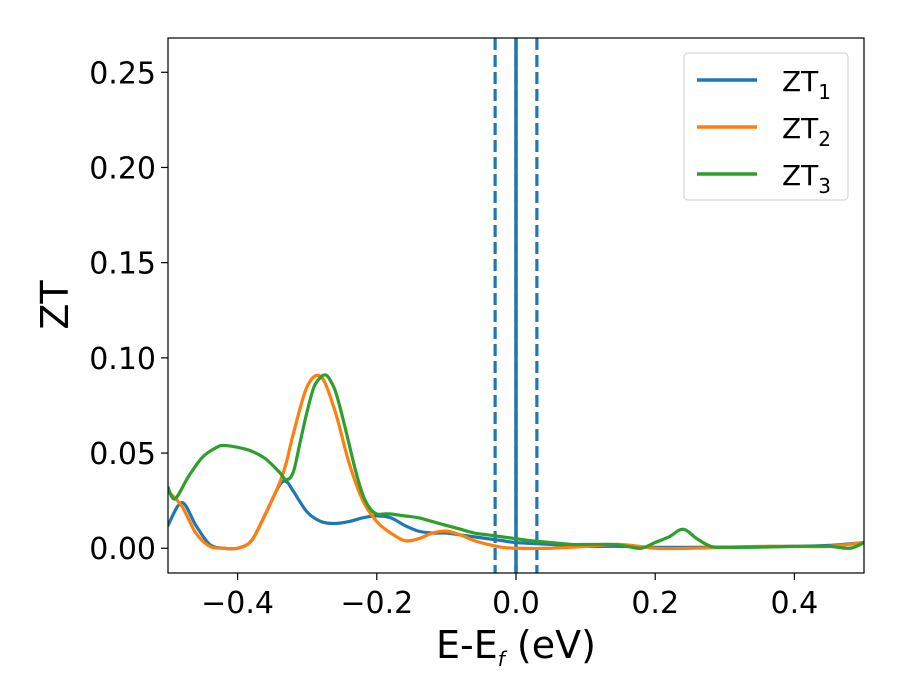 The height and width of the screenshot is (700, 900). Describe the element at coordinates (122, 168) in the screenshot. I see `y-tick-label: 0.20` at that location.